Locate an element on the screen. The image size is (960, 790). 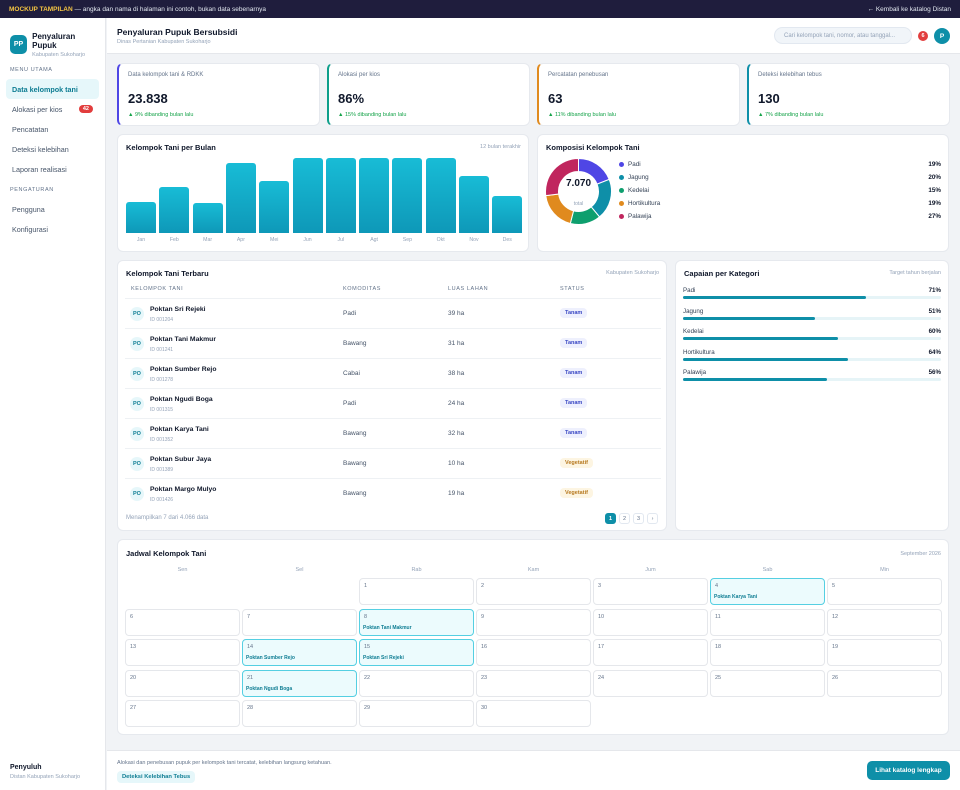
month-label: Sep is located at coordinates (407, 240).